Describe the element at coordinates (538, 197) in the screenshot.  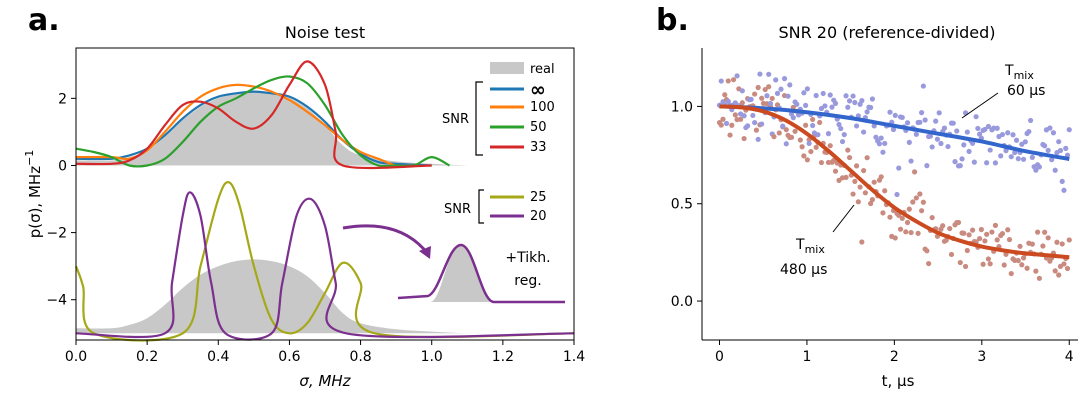
I see `legend-label-25: 25` at that location.